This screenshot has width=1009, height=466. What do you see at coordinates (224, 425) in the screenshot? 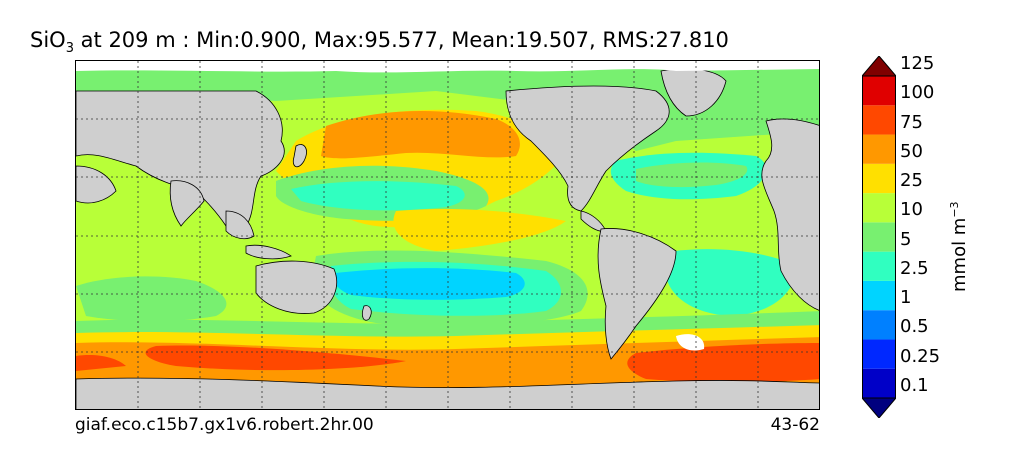
I see `case-name-label: giaf.eco.c15b7.gx1v6.robert.2hr.00` at bounding box center [224, 425].